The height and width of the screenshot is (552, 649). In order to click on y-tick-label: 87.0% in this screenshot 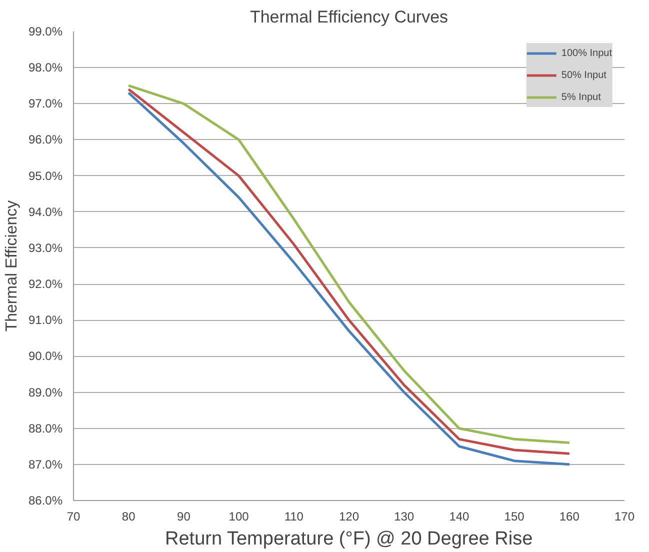, I will do `click(45, 464)`.